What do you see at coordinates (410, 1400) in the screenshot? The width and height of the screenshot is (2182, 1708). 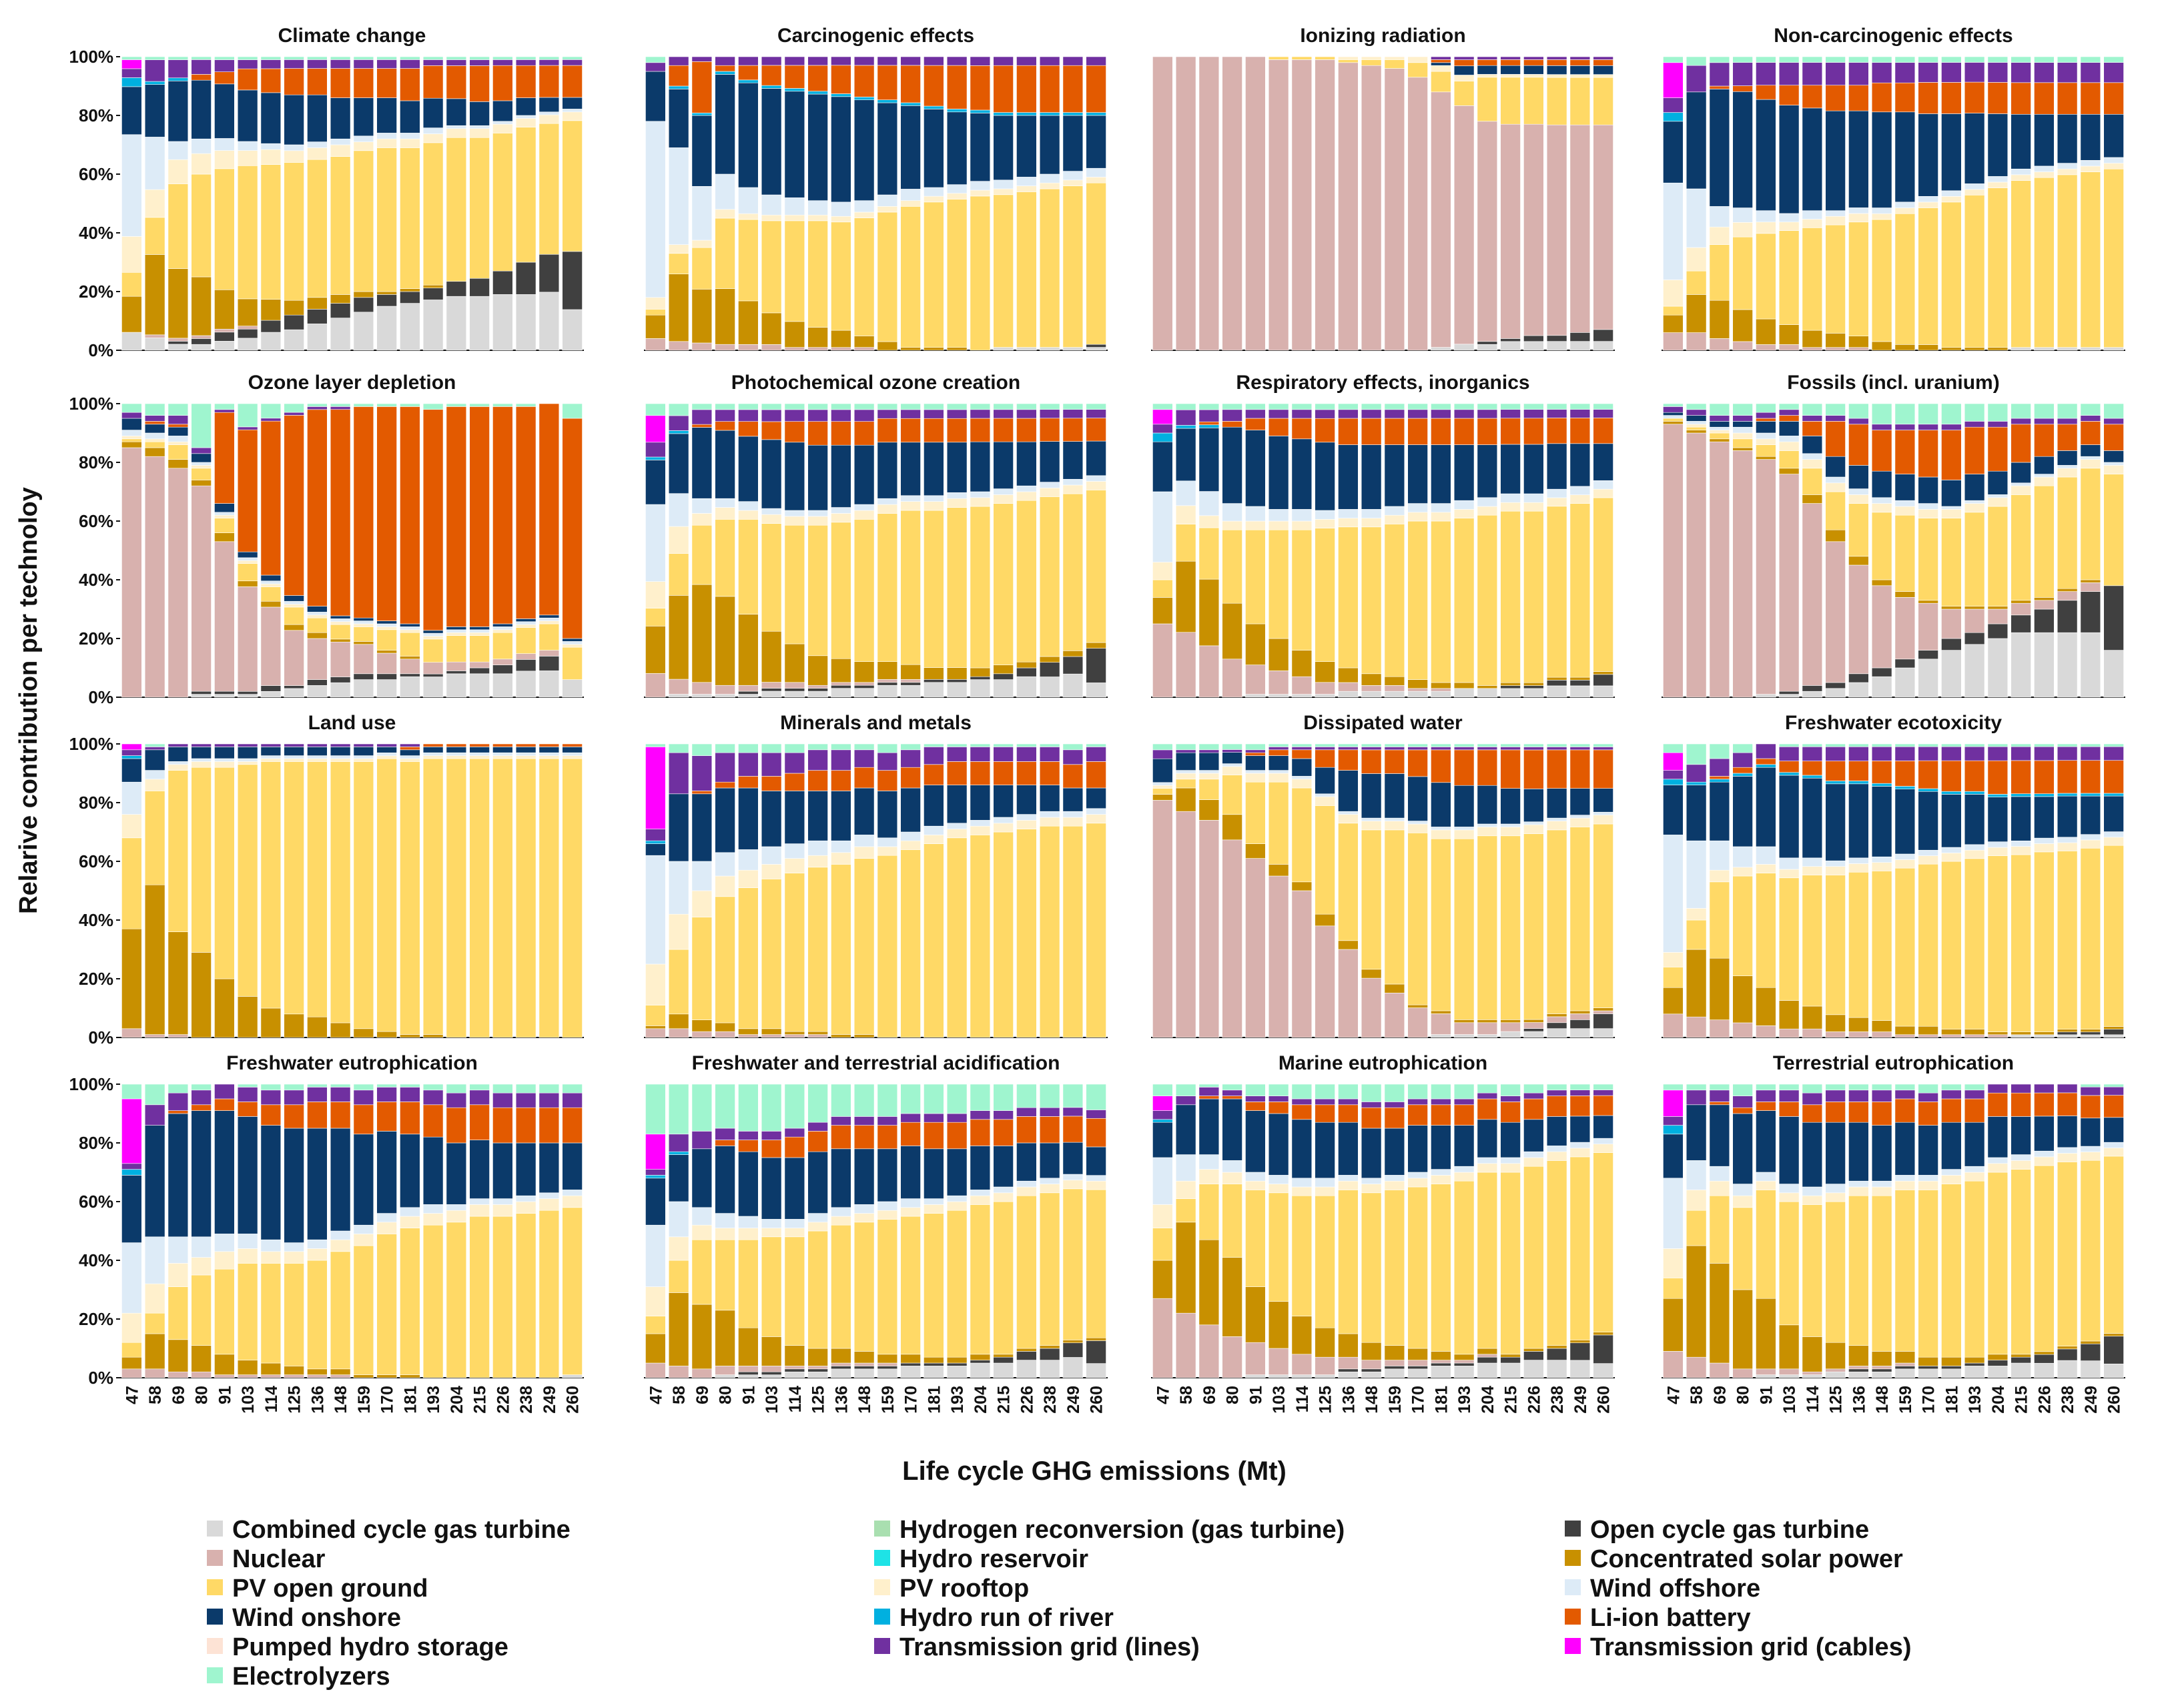 I see `x-tick-label: 181` at bounding box center [410, 1400].